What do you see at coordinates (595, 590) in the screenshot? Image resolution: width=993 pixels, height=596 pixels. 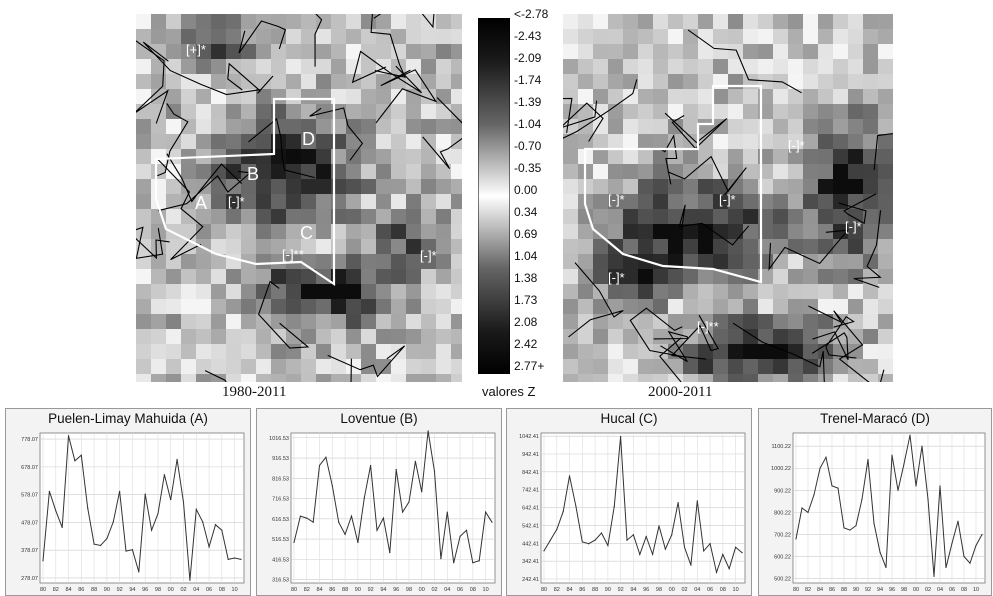 I see `x-tick-label: 88` at bounding box center [595, 590].